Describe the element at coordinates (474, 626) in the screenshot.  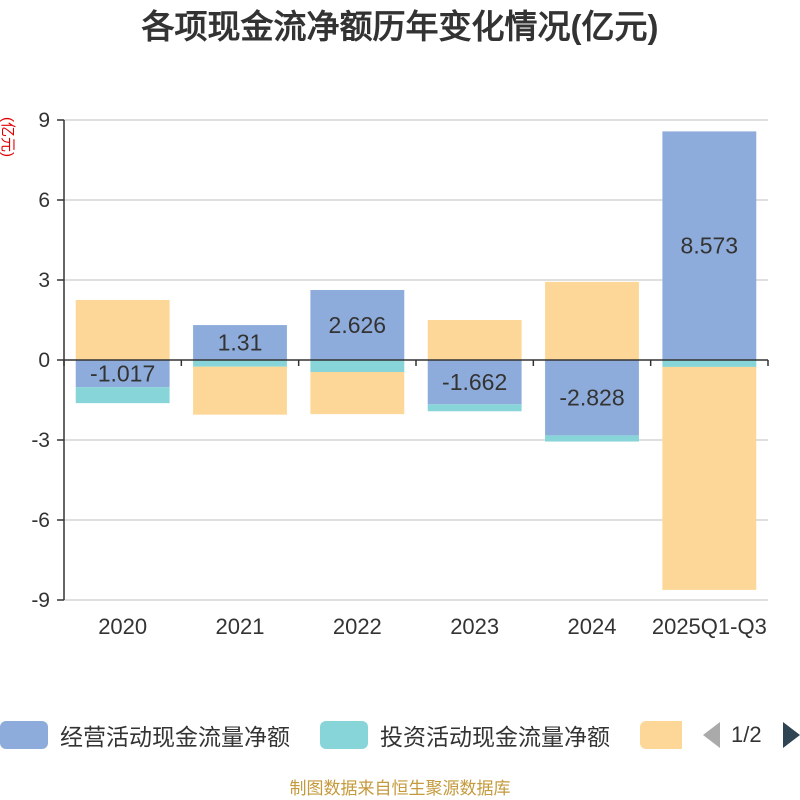
I see `x-tick-label: 2023` at that location.